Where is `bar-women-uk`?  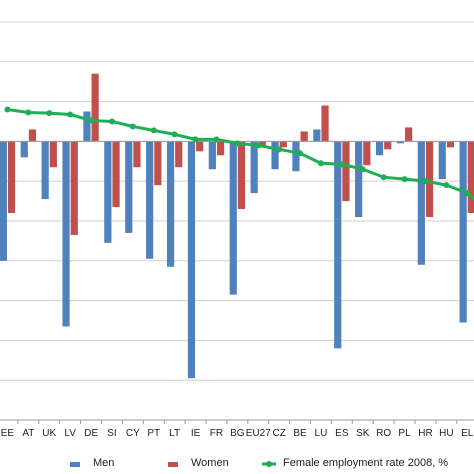 bar-women-uk is located at coordinates (53, 154).